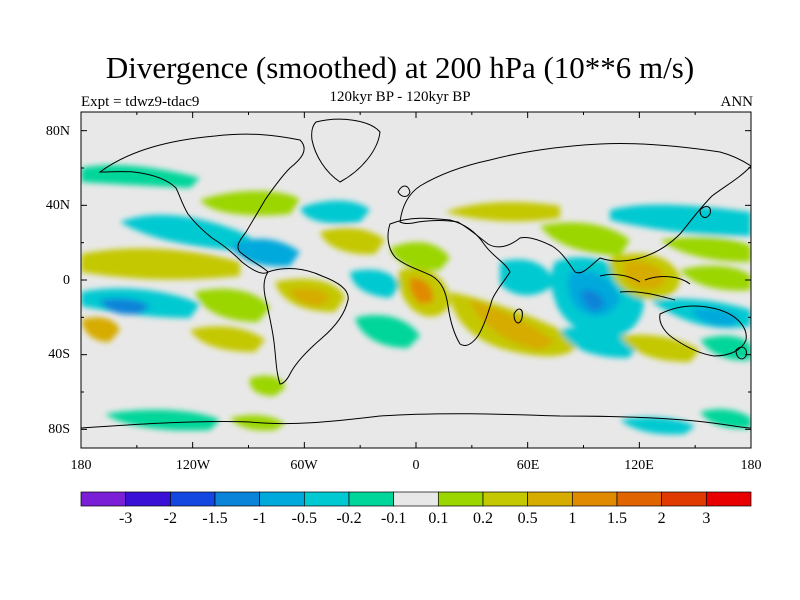 Image resolution: width=800 pixels, height=600 pixels. Describe the element at coordinates (125, 518) in the screenshot. I see `colorbar-label: -3` at that location.